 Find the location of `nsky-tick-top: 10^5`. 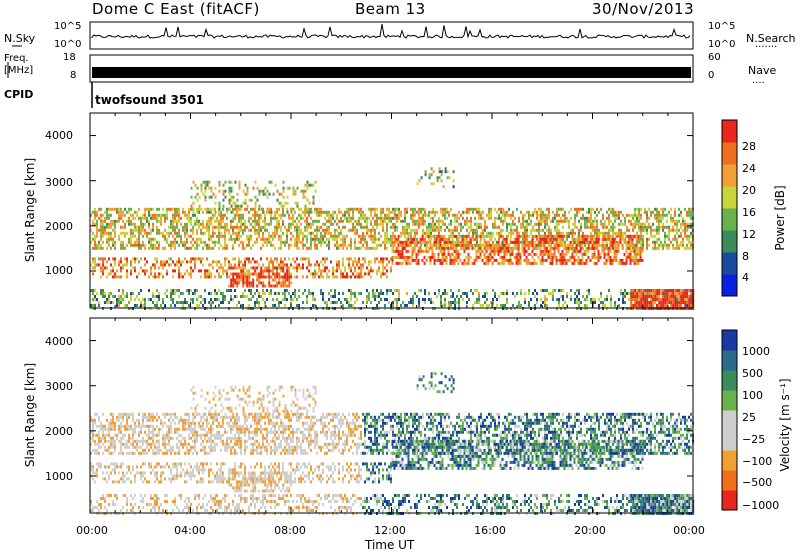

nsky-tick-top: 10^5 is located at coordinates (68, 26).